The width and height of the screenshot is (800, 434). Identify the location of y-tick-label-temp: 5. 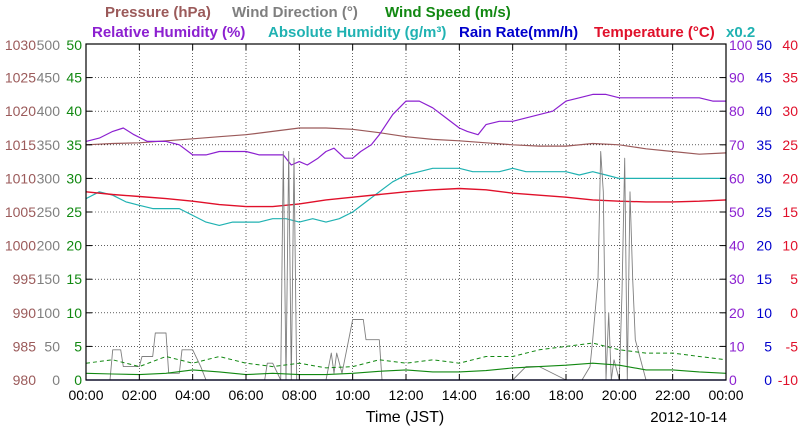
(794, 279).